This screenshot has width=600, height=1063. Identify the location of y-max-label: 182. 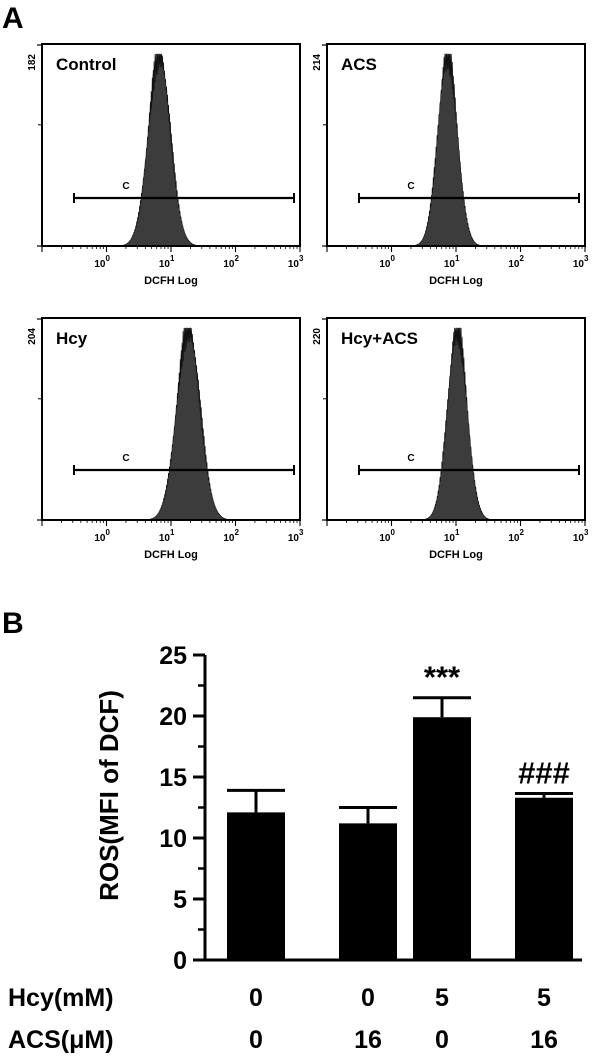
(32, 62).